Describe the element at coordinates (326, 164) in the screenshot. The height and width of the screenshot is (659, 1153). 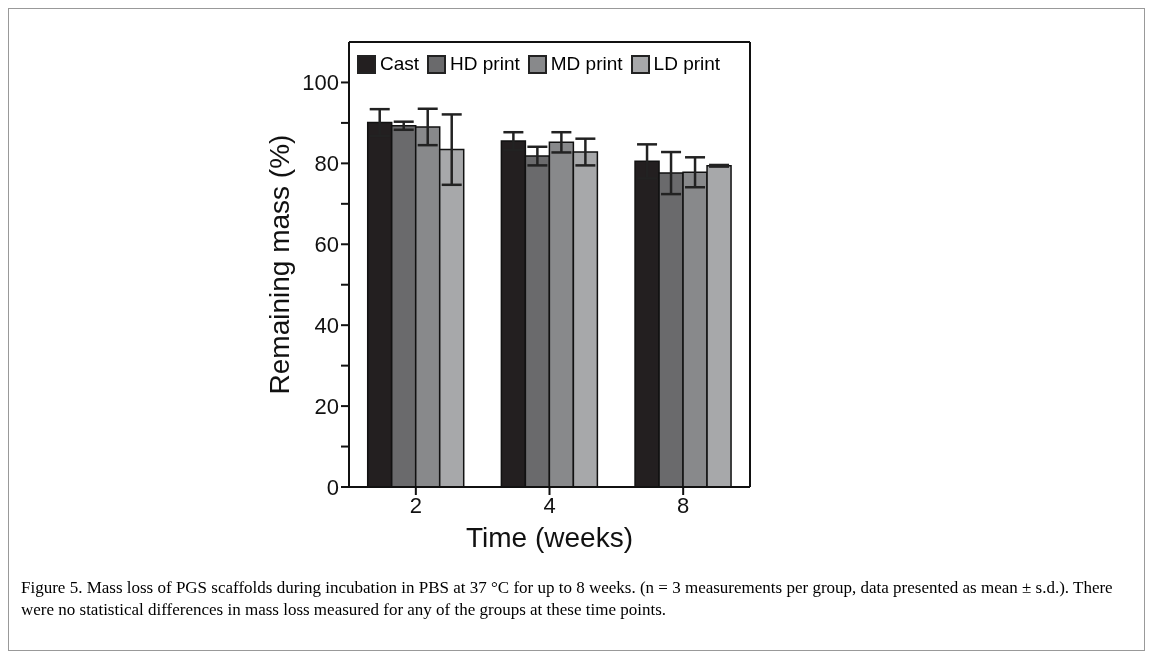
I see `y-tick-label: 80` at that location.